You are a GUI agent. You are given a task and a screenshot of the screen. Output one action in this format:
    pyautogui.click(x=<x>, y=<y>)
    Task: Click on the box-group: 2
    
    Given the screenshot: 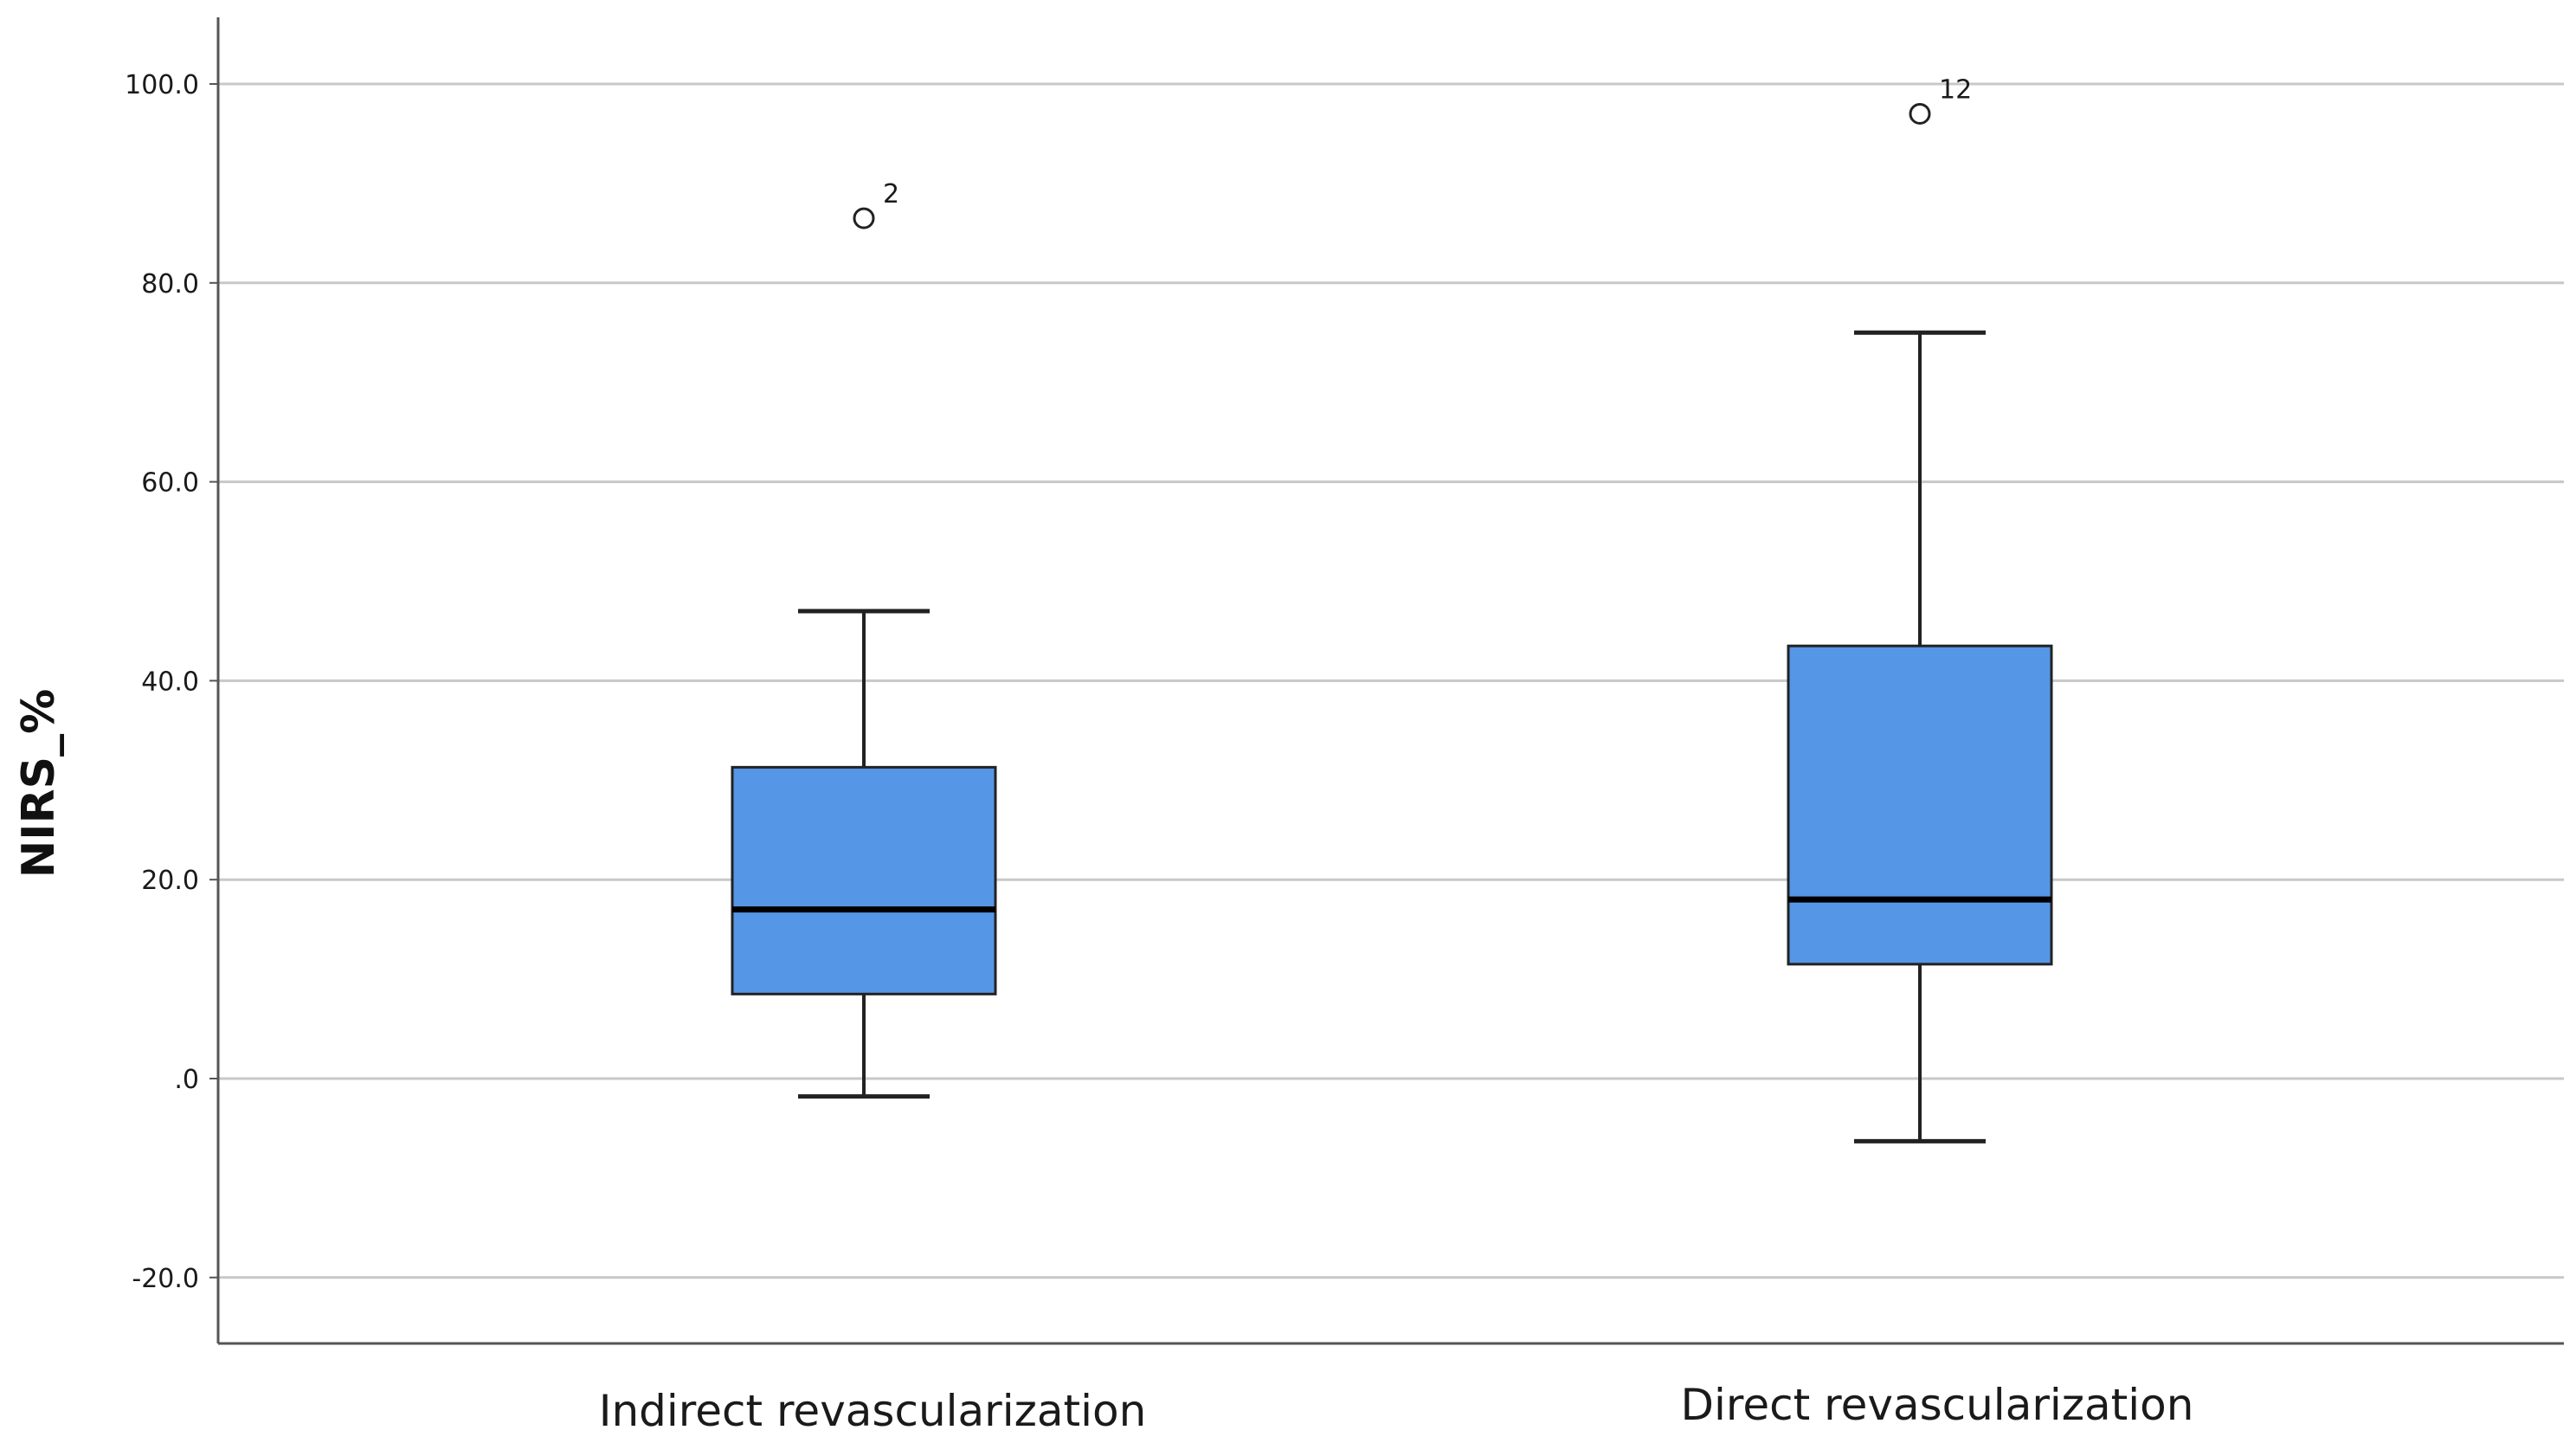 What is the action you would take?
    pyautogui.click(x=864, y=639)
    